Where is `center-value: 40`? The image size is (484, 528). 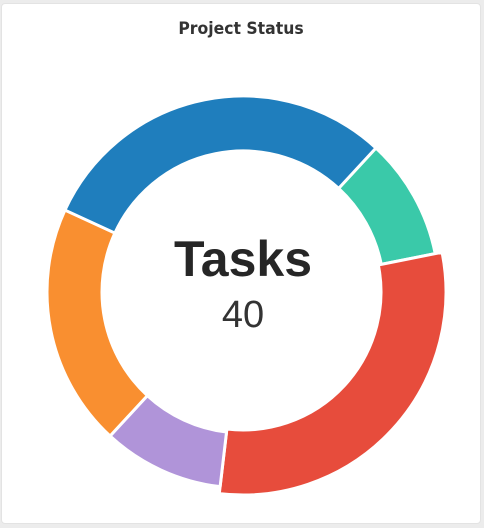
center-value: 40 is located at coordinates (243, 315).